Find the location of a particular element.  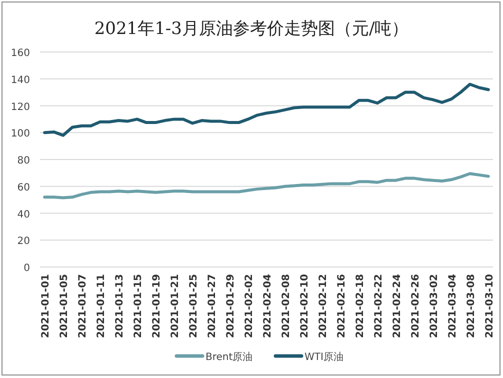

x-tick-label: 2021-02-18 is located at coordinates (360, 306).